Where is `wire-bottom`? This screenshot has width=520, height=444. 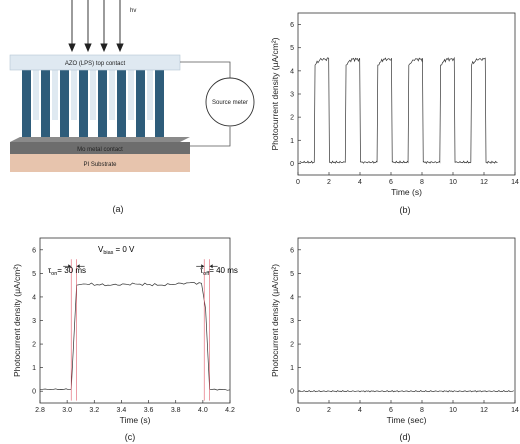 wire-bottom is located at coordinates (210, 137).